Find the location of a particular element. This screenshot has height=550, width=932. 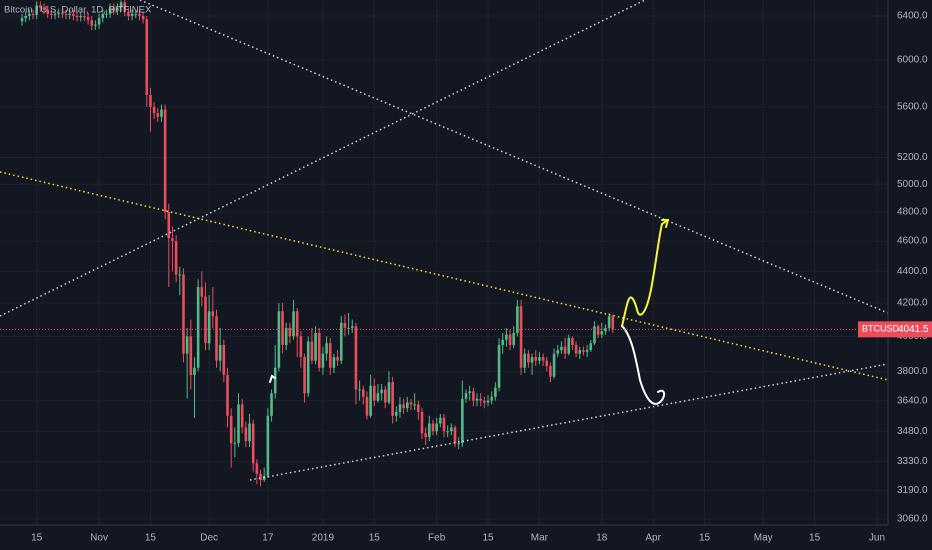

y-tick-label: 4200.0 is located at coordinates (912, 303).